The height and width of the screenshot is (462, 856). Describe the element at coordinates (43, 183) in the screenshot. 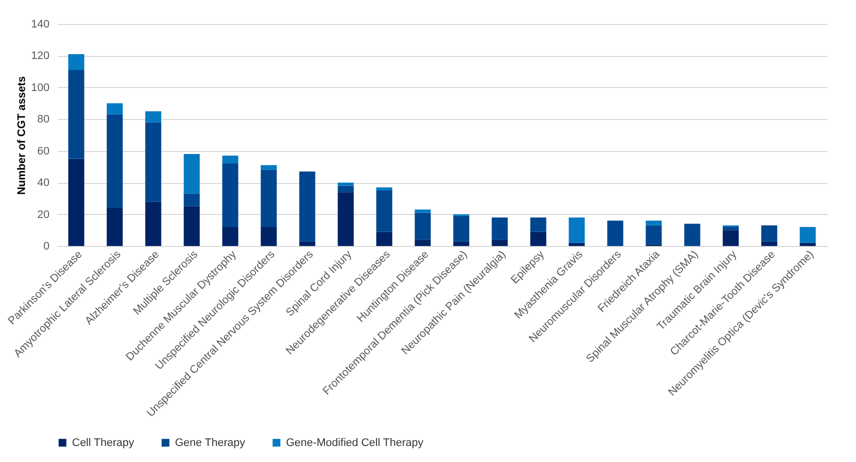

I see `y-tick-label: 40` at that location.